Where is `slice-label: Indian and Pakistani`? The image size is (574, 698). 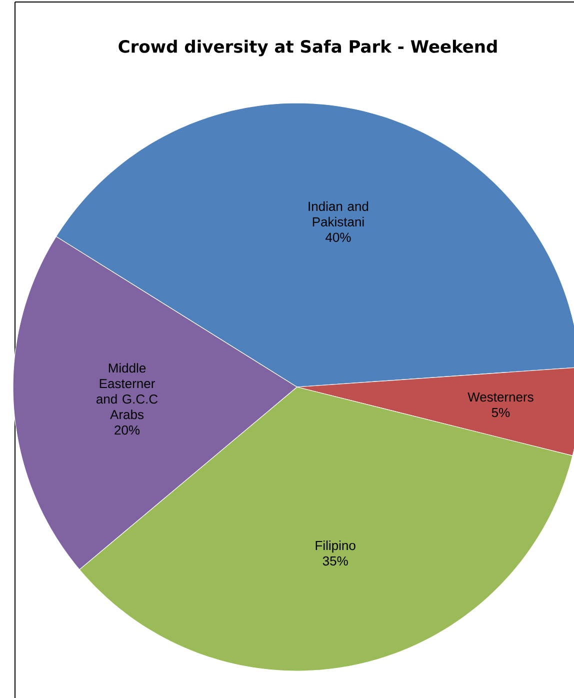 slice-label: Indian and Pakistani is located at coordinates (338, 213).